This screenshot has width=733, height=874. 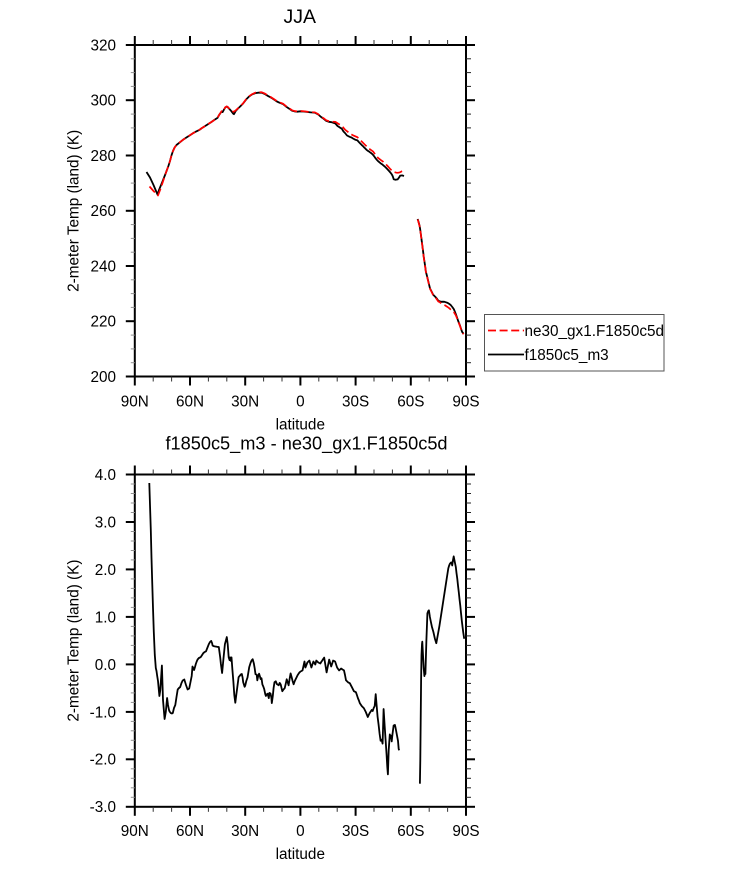 What do you see at coordinates (567, 355) in the screenshot?
I see `svg-text: f1850c5_m3` at bounding box center [567, 355].